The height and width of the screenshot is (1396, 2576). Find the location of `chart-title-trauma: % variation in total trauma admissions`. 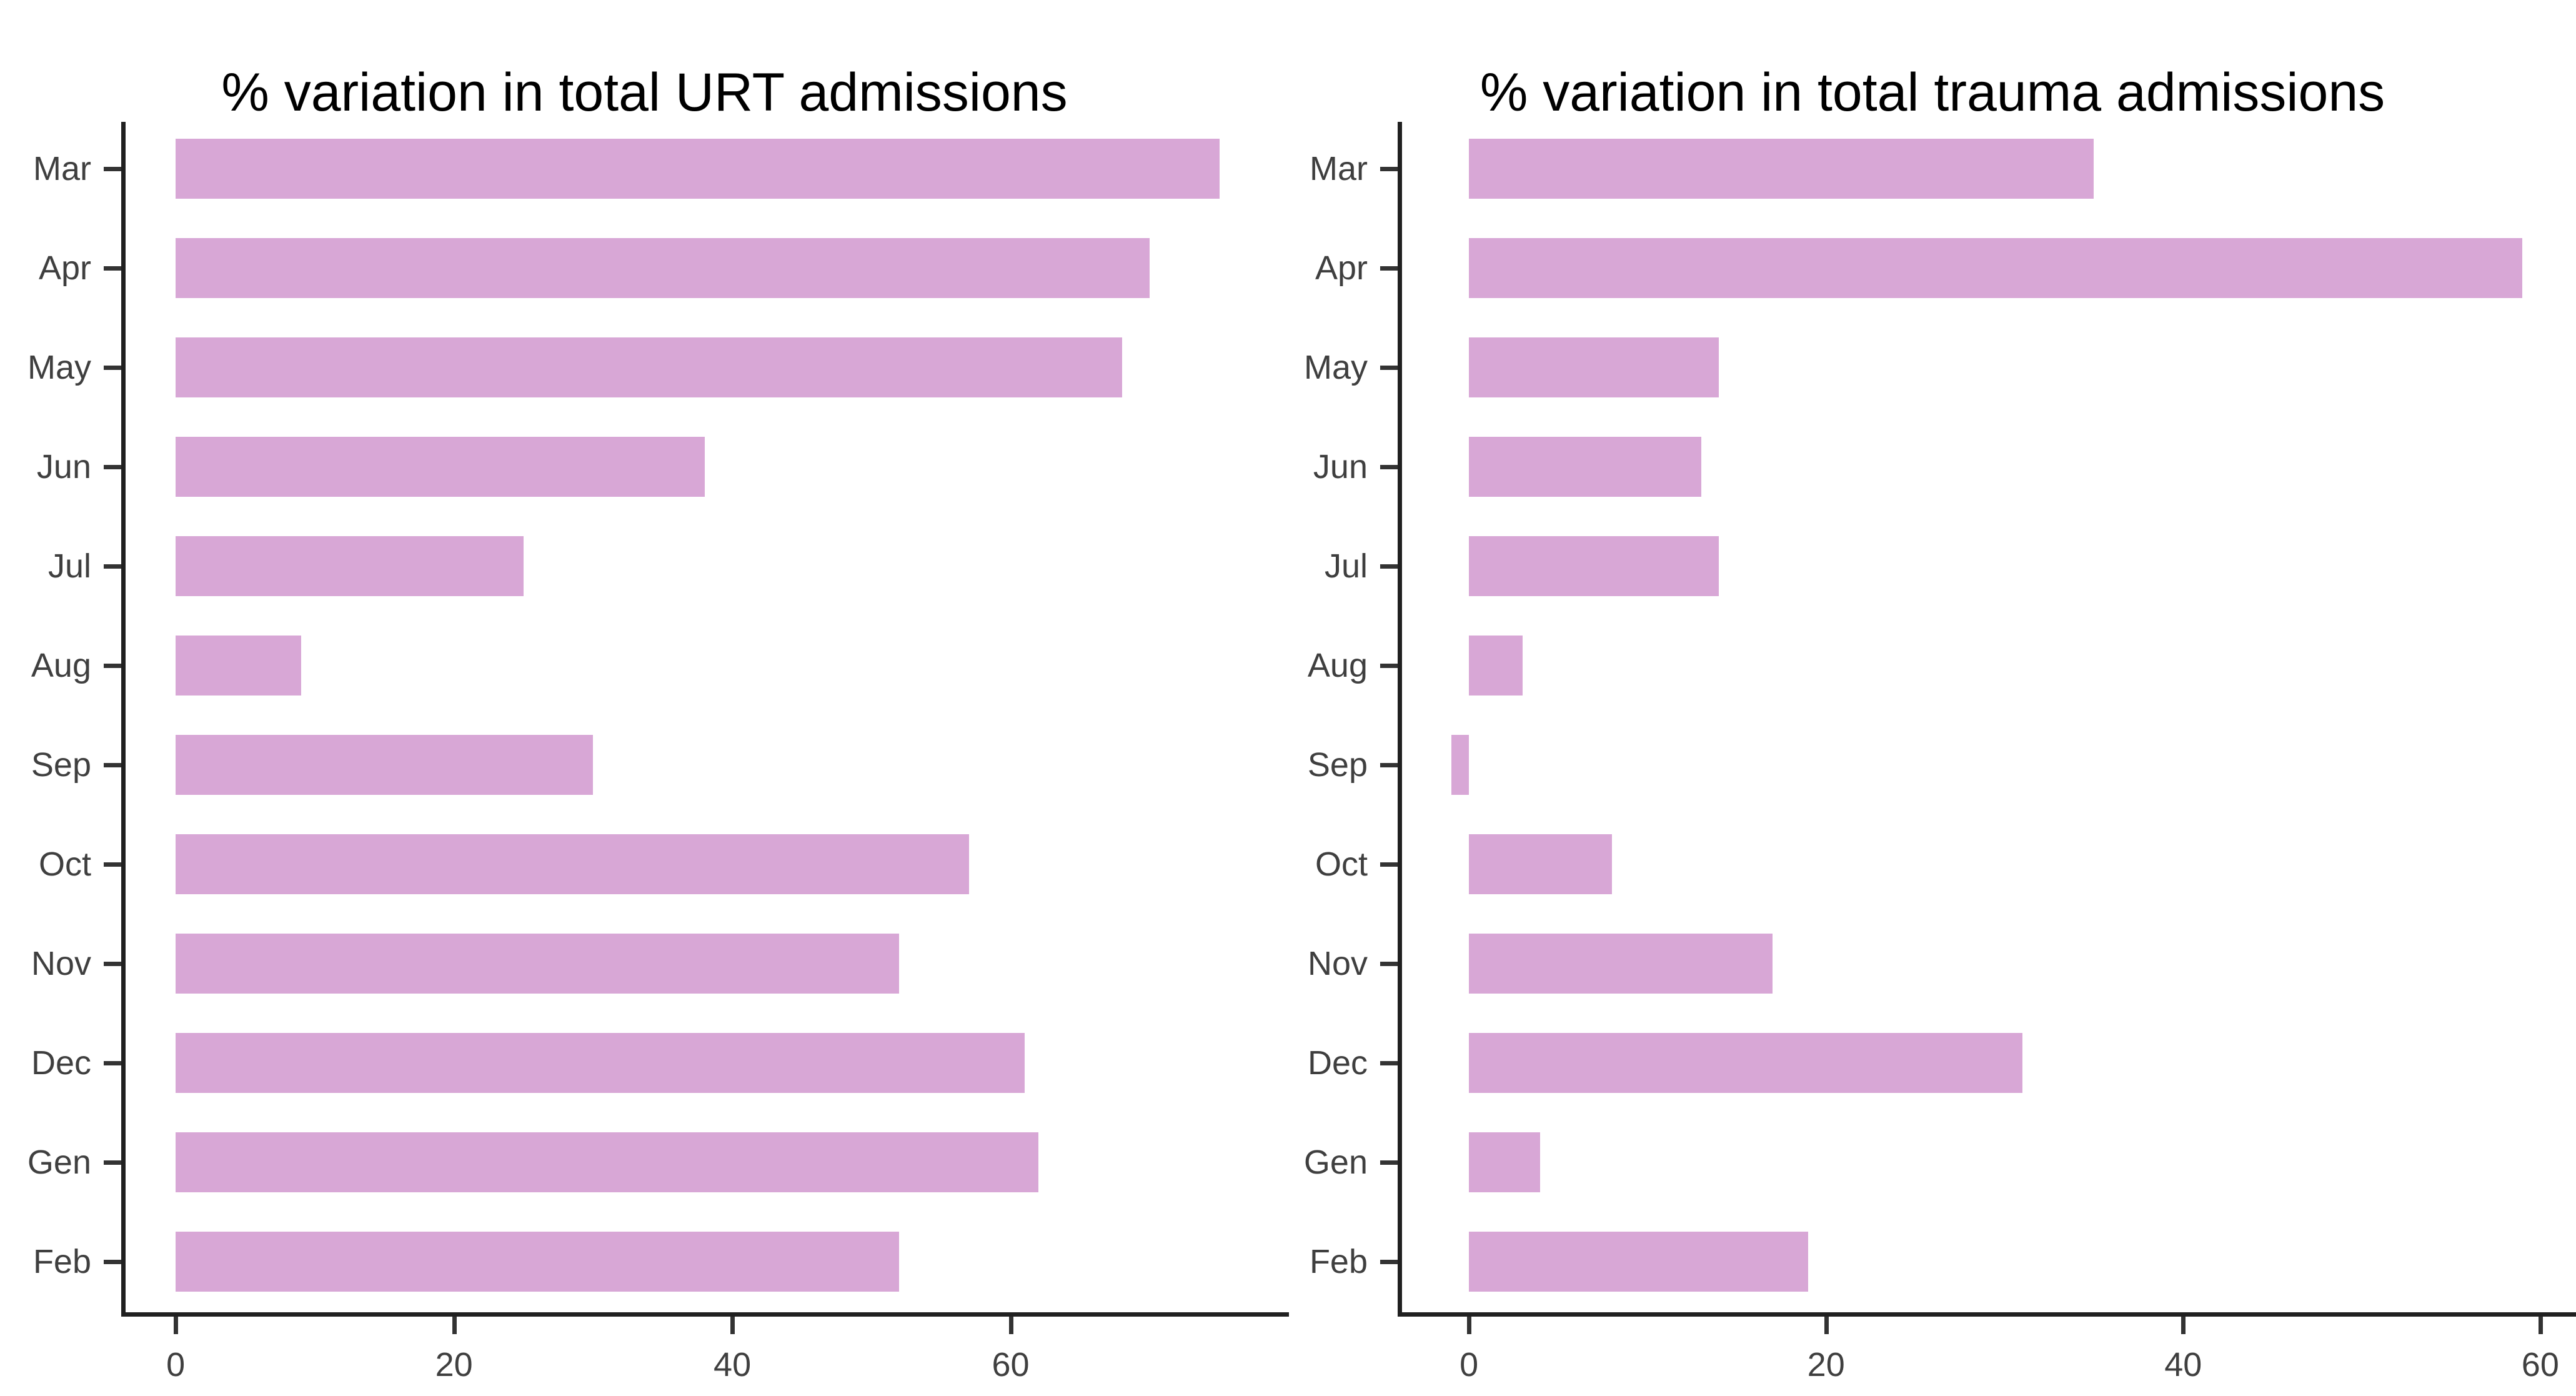

chart-title-trauma: % variation in total trauma admissions is located at coordinates (1932, 93).